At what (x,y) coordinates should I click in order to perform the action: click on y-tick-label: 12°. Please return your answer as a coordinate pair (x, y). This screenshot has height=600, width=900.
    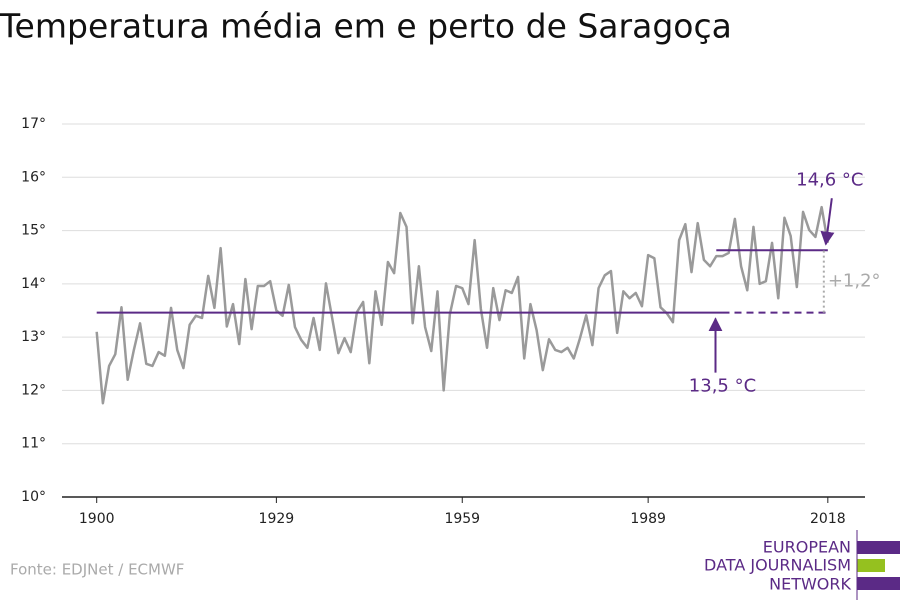
    Looking at the image, I should click on (33, 390).